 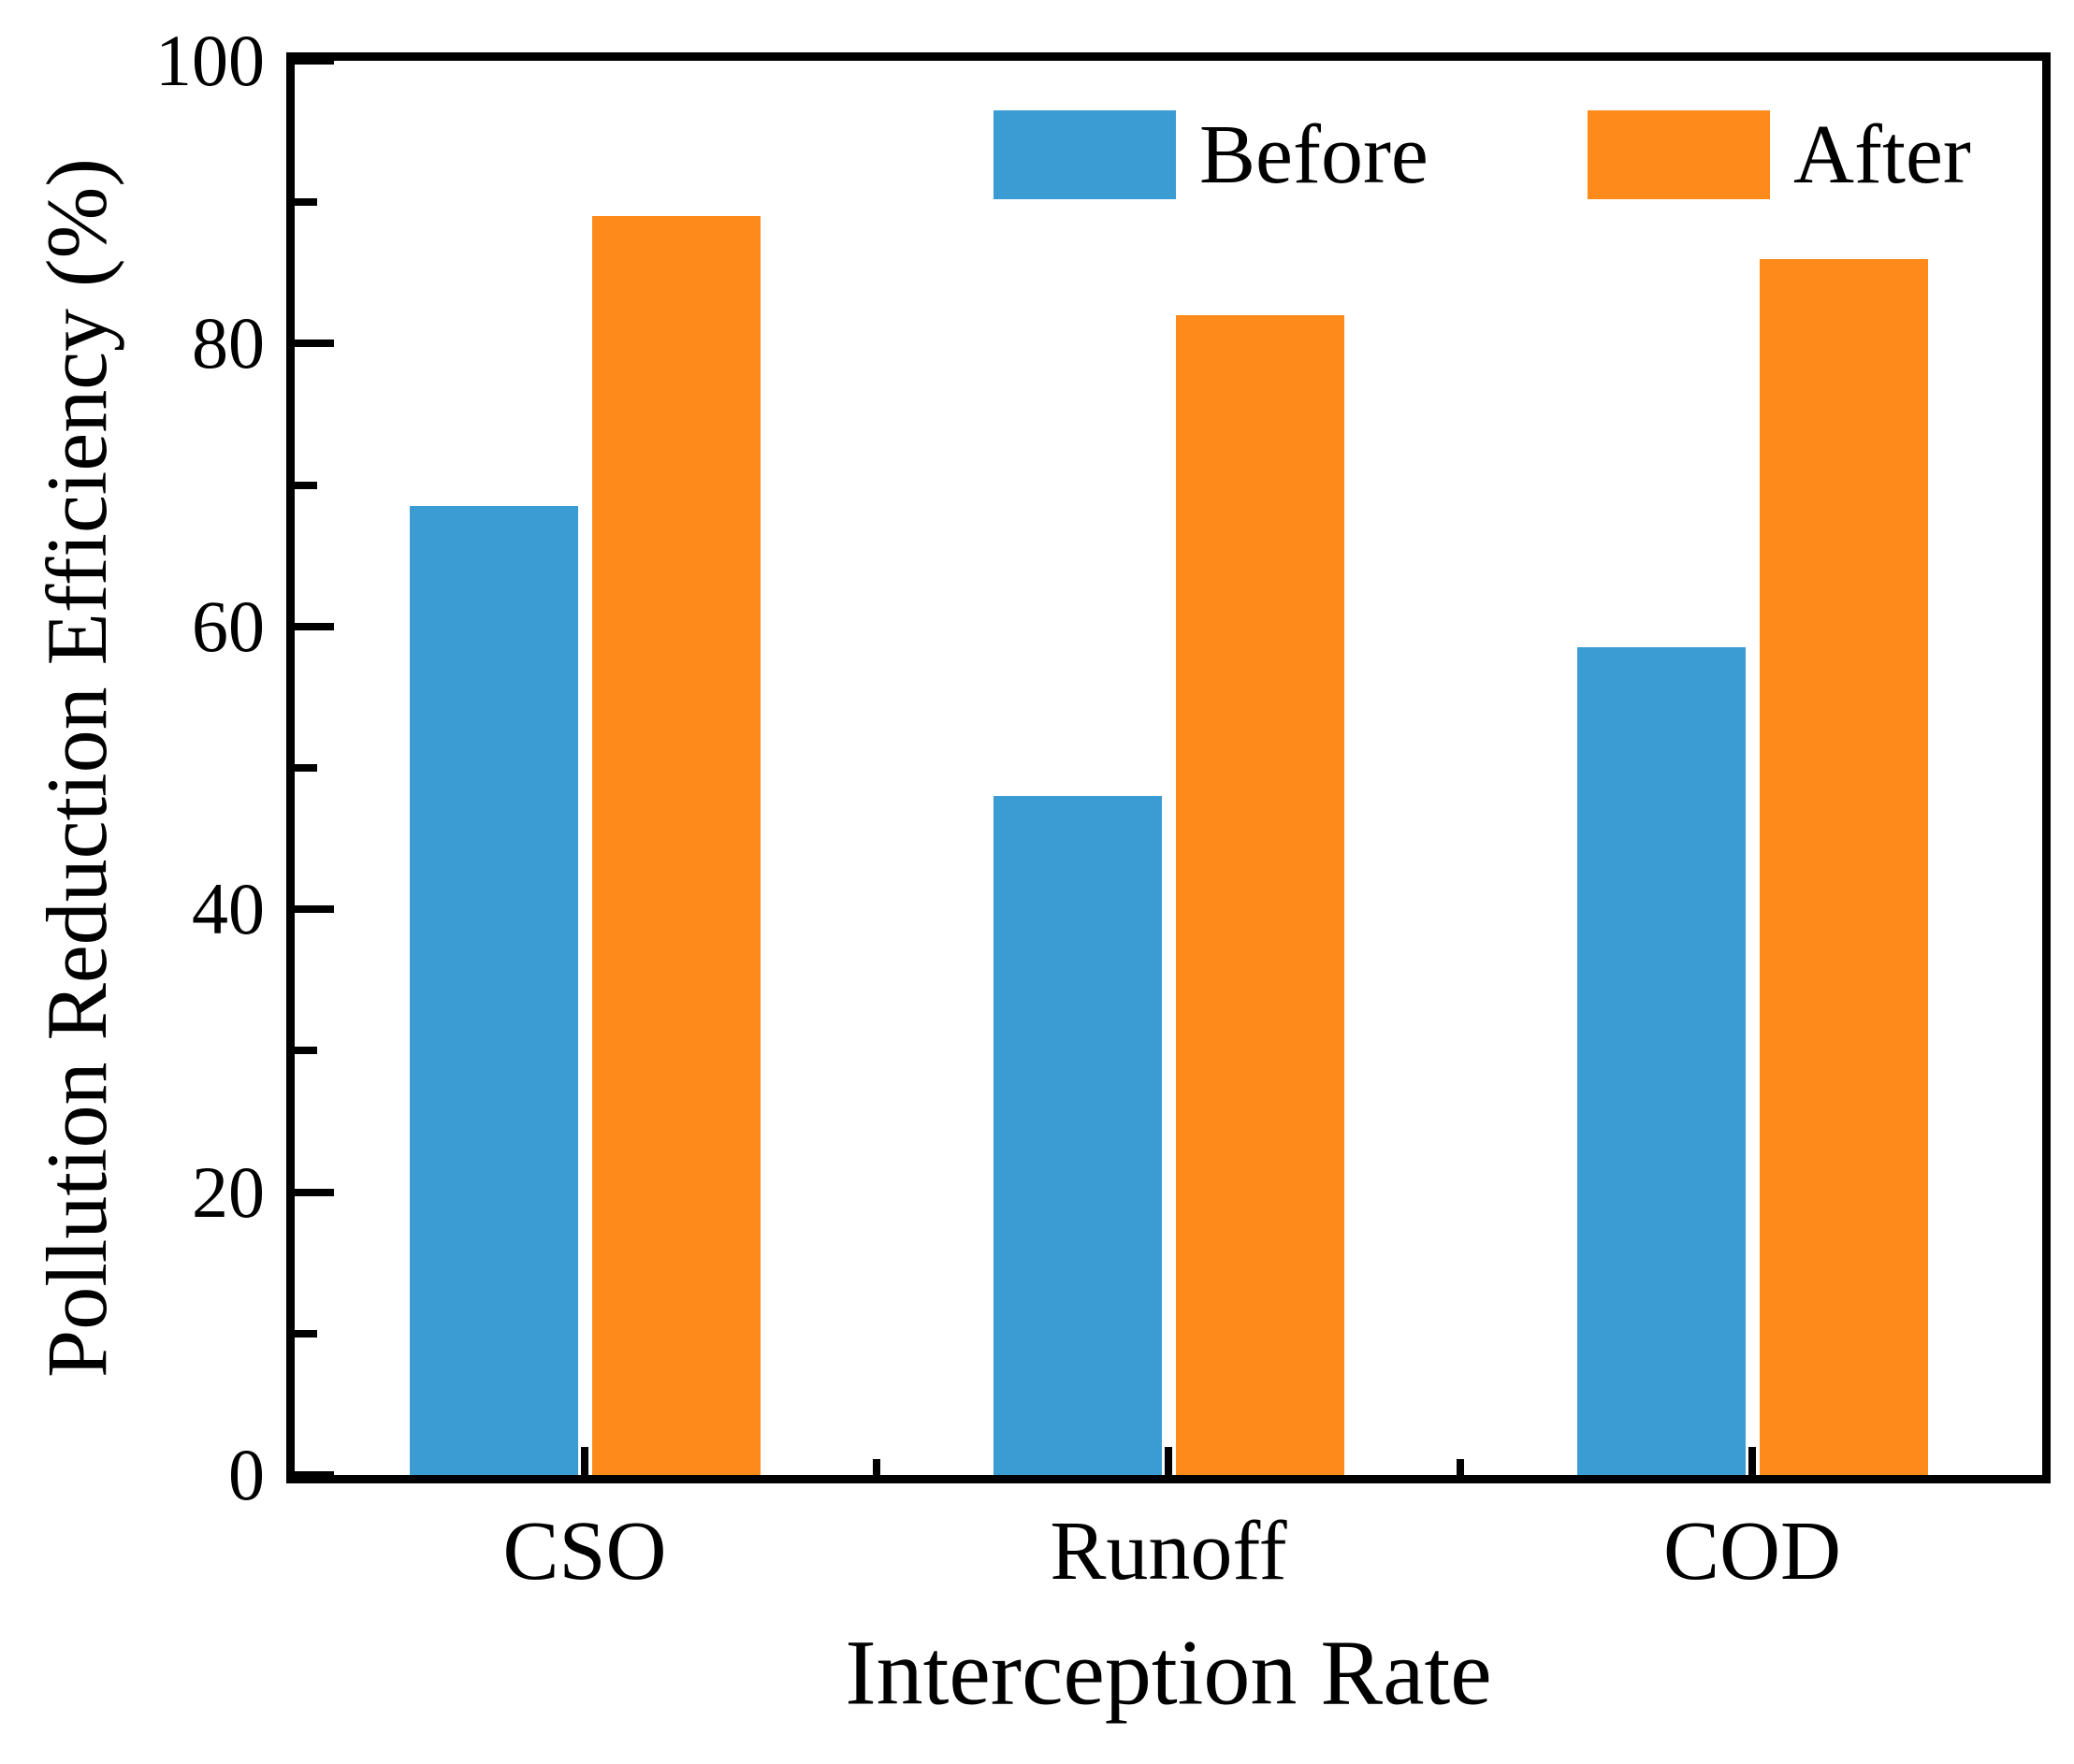 What do you see at coordinates (1679, 154) in the screenshot?
I see `legend-swatch-after` at bounding box center [1679, 154].